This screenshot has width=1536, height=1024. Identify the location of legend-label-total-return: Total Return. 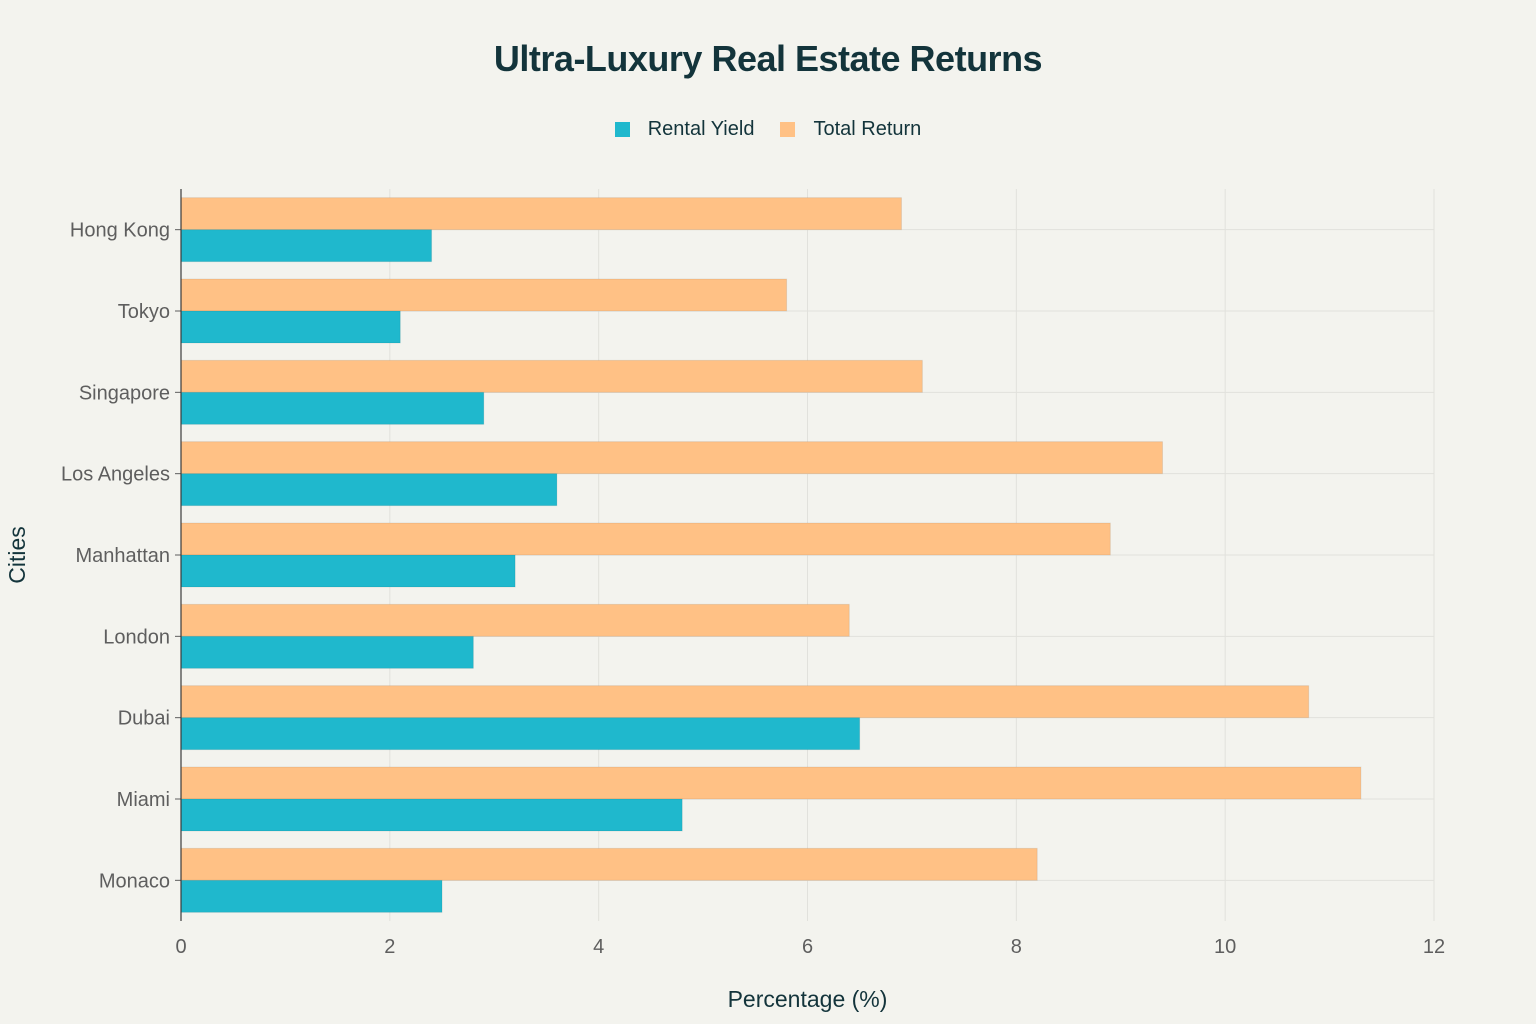
(867, 129).